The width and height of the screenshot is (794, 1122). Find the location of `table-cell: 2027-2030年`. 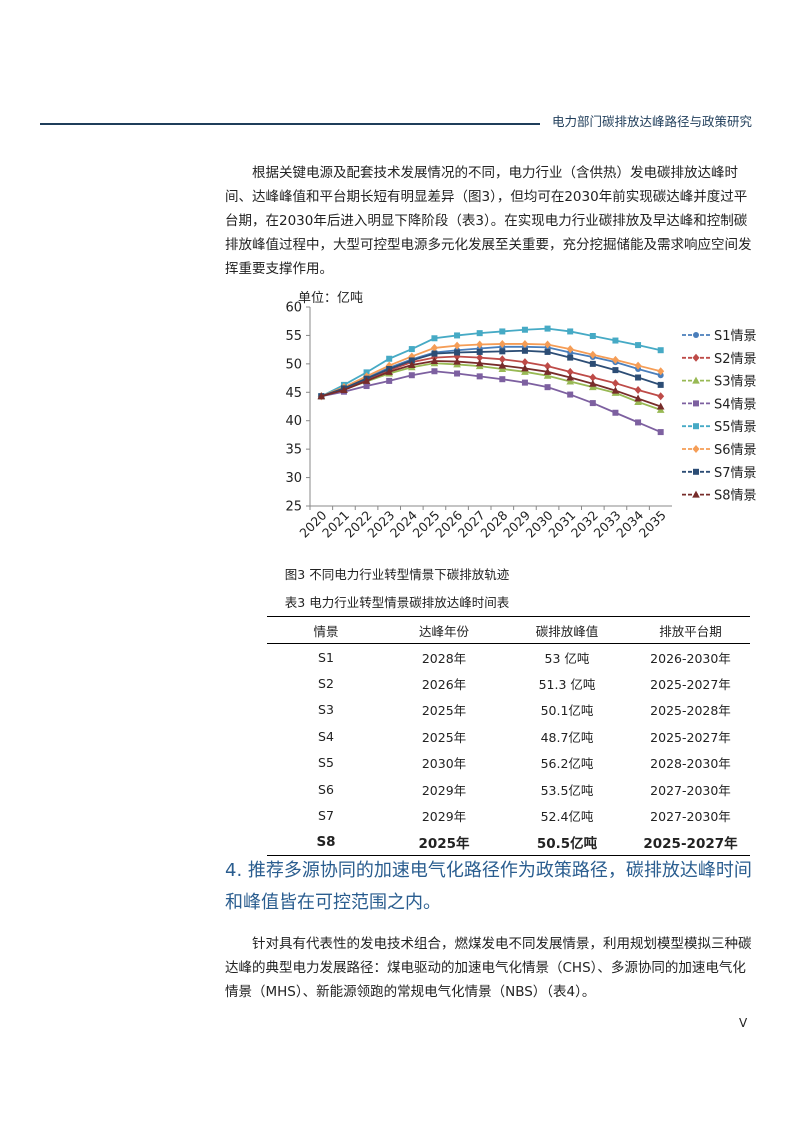

table-cell: 2027-2030年 is located at coordinates (690, 817).